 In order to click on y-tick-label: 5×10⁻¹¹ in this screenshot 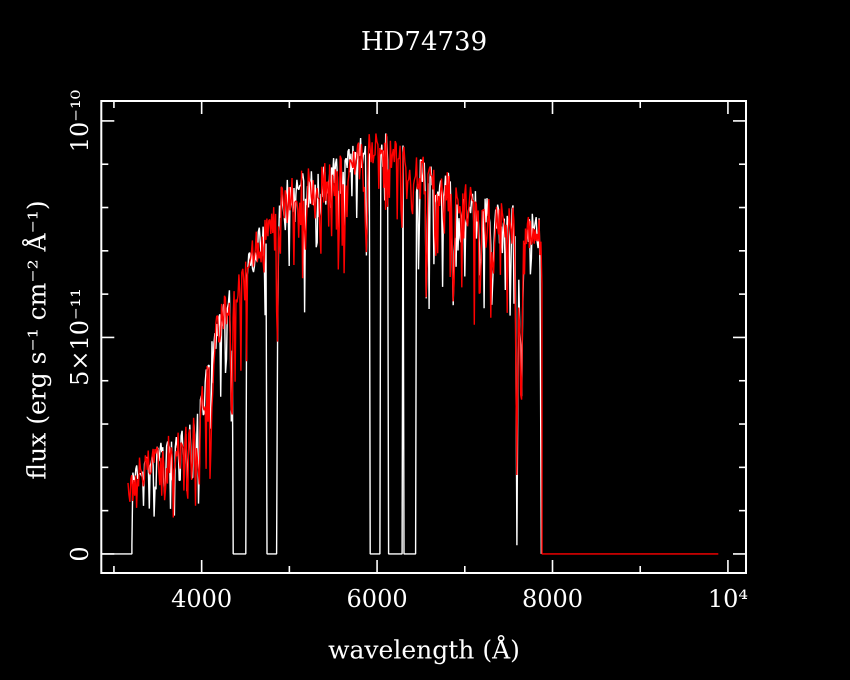, I will do `click(80, 337)`.